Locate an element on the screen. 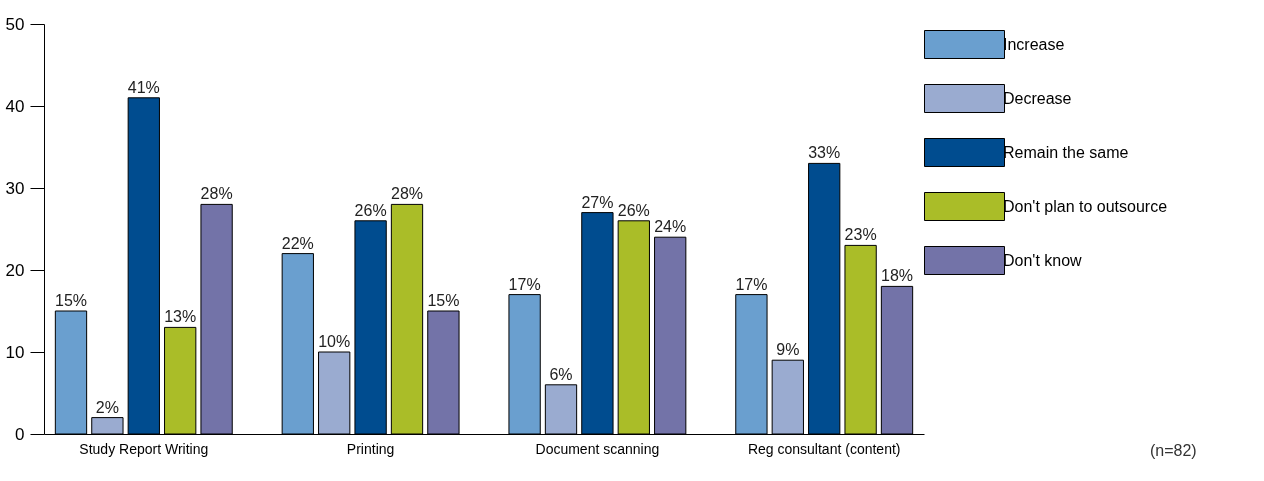 The width and height of the screenshot is (1264, 481). data-label: 2% is located at coordinates (107, 407).